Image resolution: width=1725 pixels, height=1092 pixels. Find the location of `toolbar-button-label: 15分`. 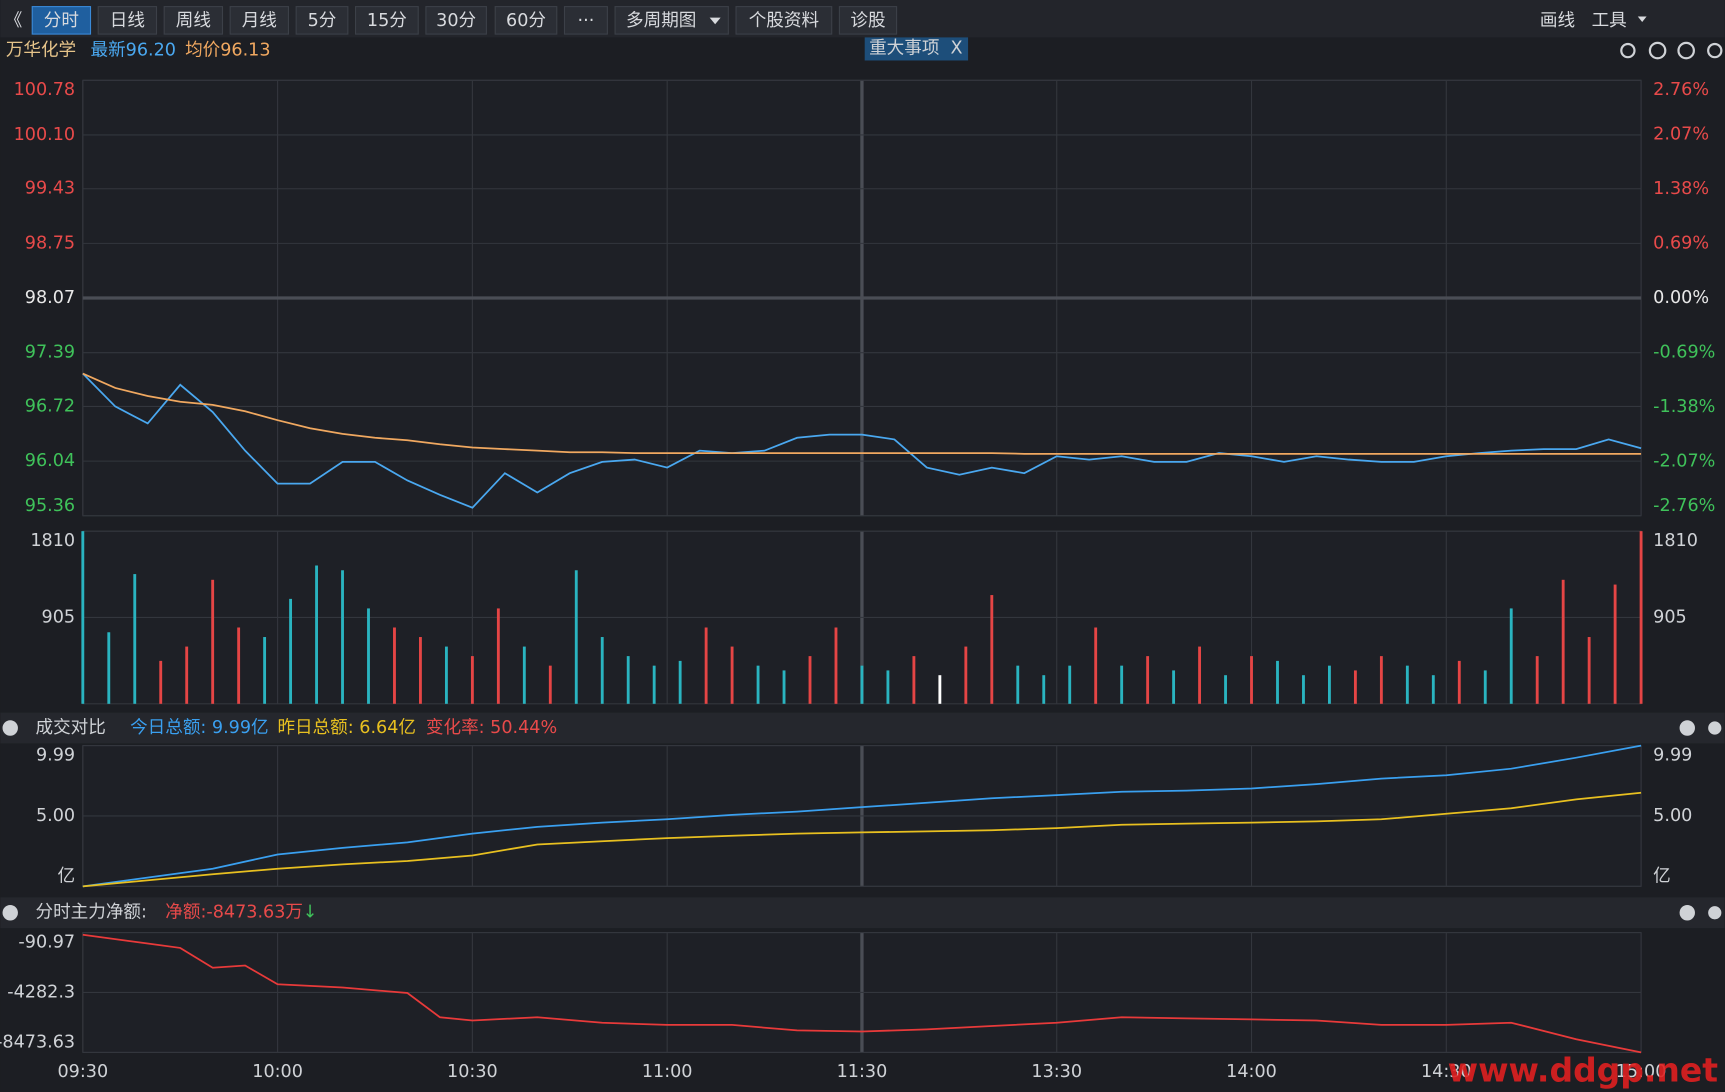

toolbar-button-label: 15分 is located at coordinates (387, 21).